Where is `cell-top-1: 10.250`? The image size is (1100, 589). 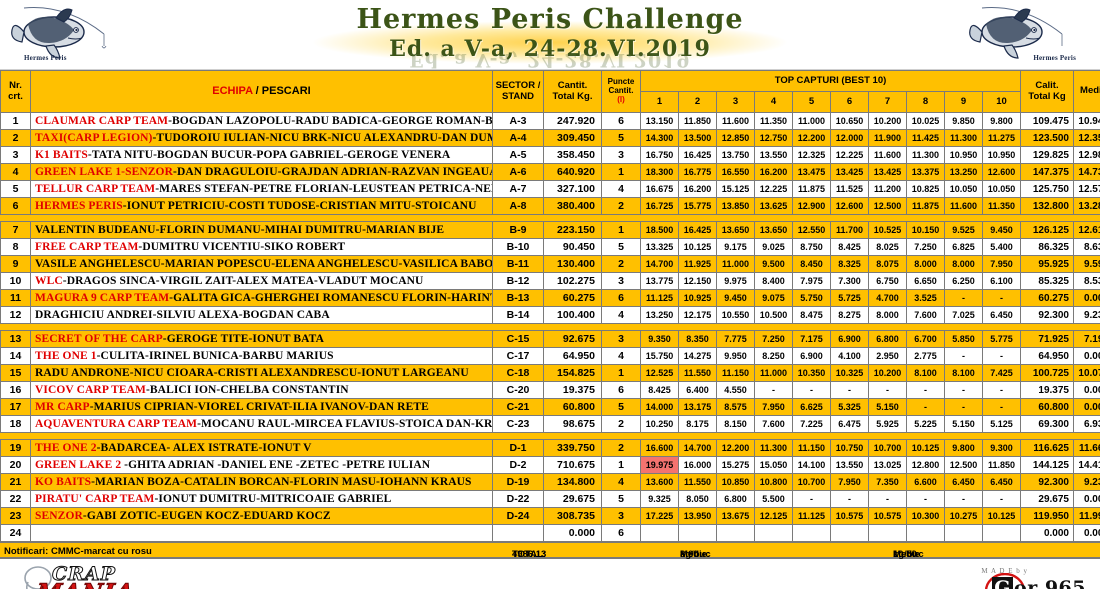
cell-top-1: 10.250 is located at coordinates (659, 424).